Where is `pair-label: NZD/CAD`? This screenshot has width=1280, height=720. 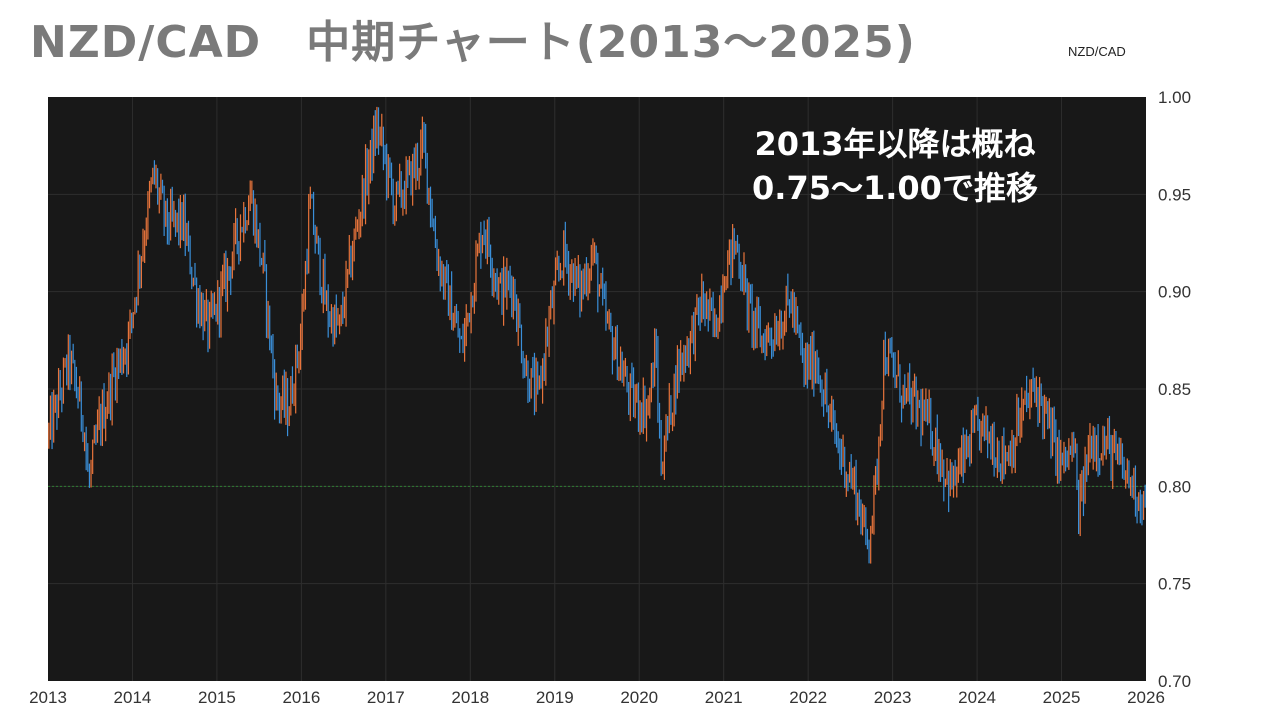
pair-label: NZD/CAD is located at coordinates (1097, 51).